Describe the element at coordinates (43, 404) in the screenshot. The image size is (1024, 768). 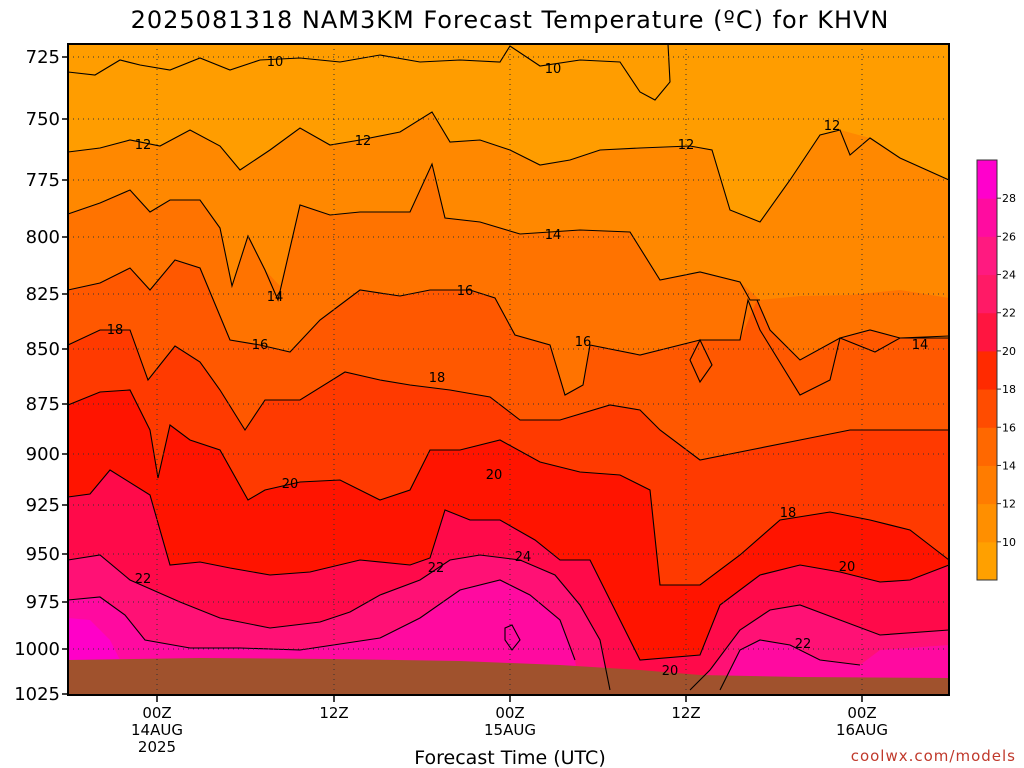
I see `y-tick-label: 875` at that location.